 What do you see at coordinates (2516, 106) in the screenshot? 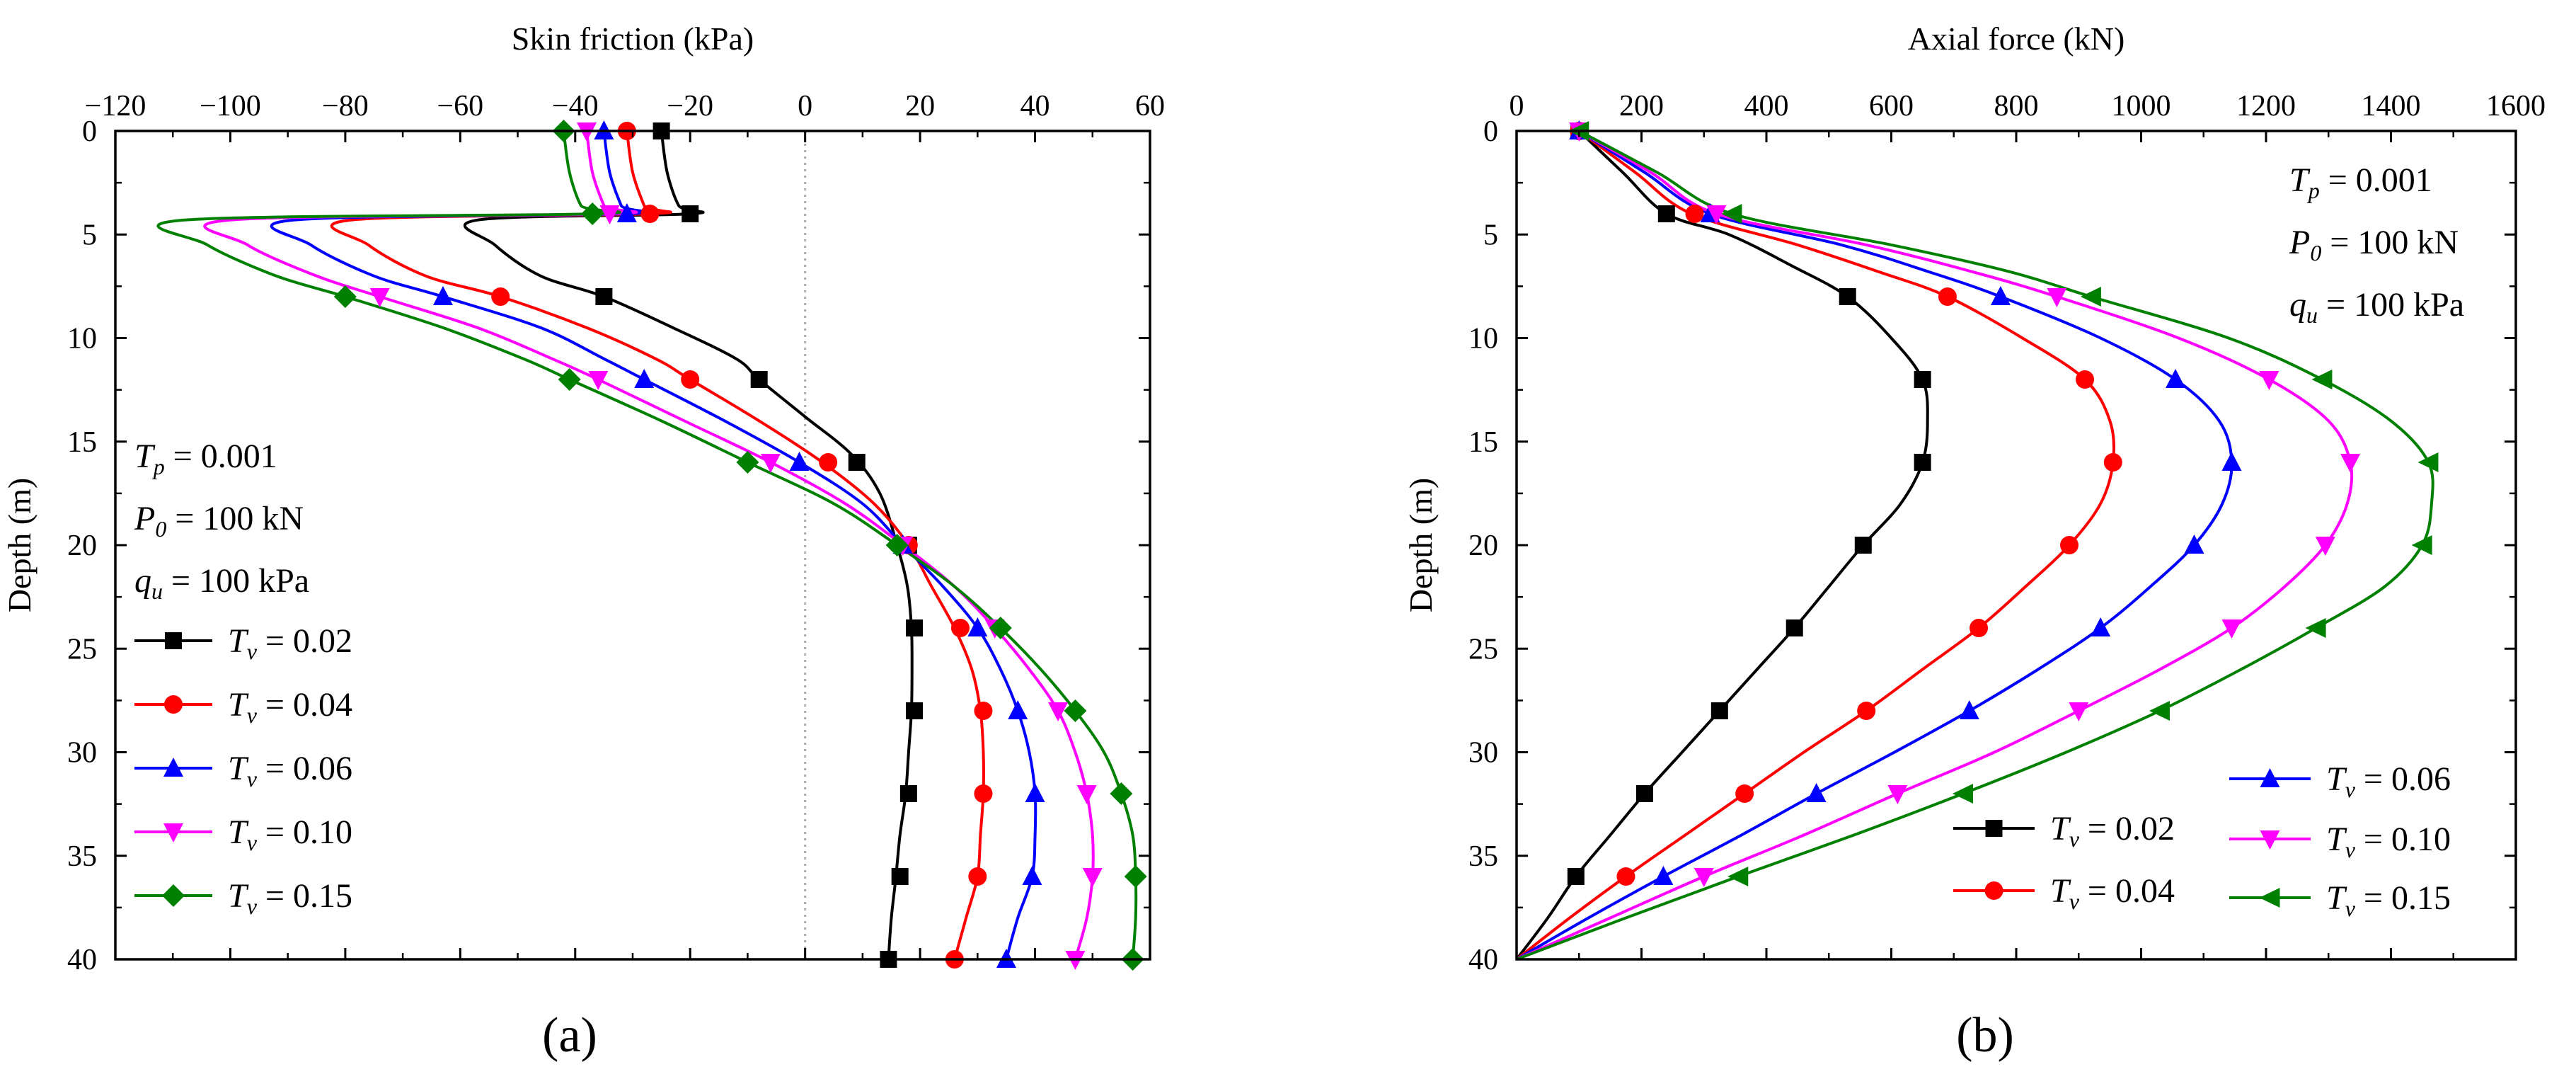
I see `x-tick-label-8: 1600` at bounding box center [2516, 106].